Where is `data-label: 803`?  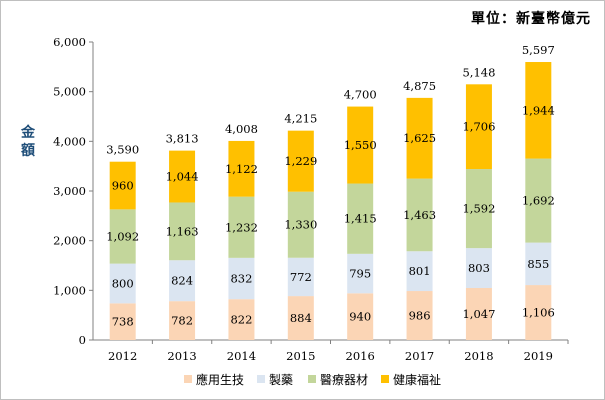
data-label: 803 is located at coordinates (479, 268).